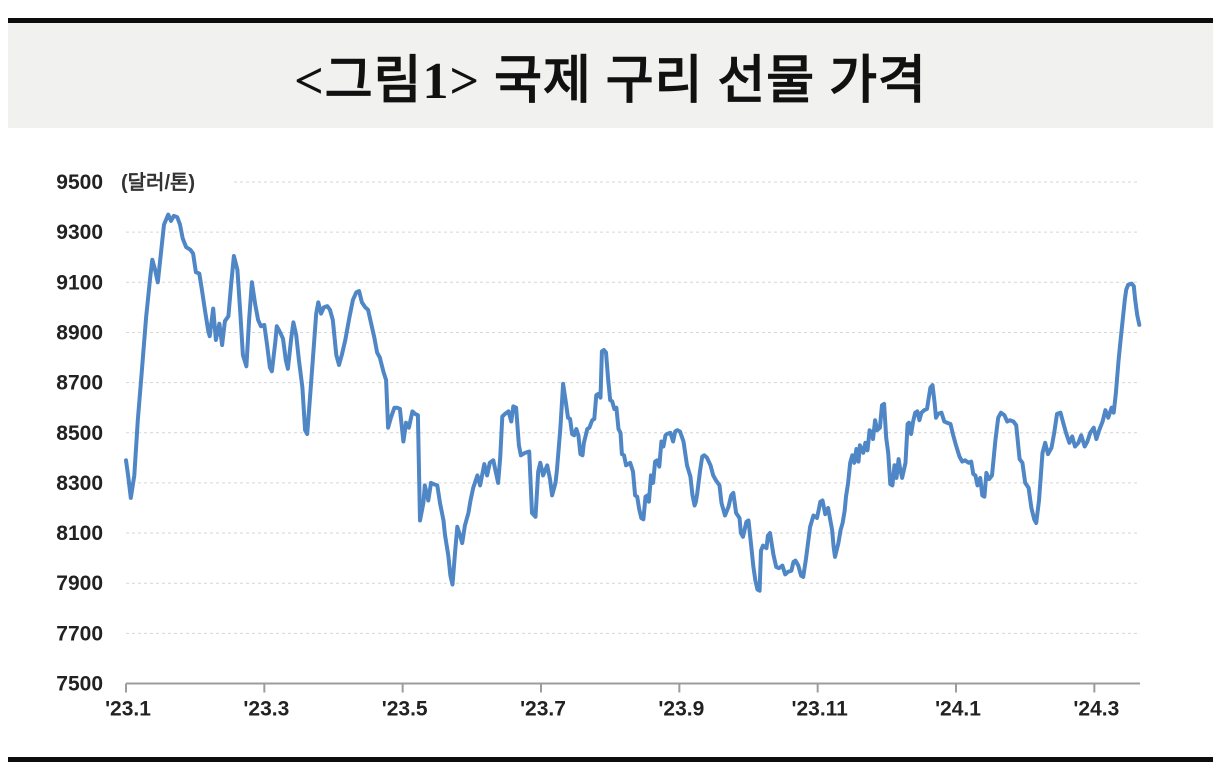  Describe the element at coordinates (79, 583) in the screenshot. I see `y-axis-tick-label: 7900` at that location.